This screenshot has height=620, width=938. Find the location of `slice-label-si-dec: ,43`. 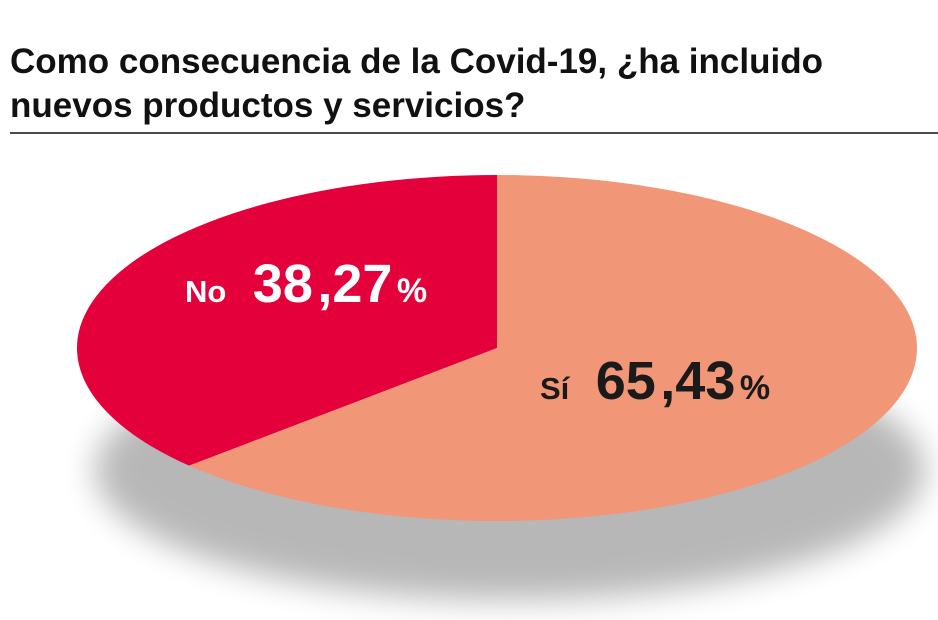

slice-label-si-dec: ,43 is located at coordinates (697, 381).